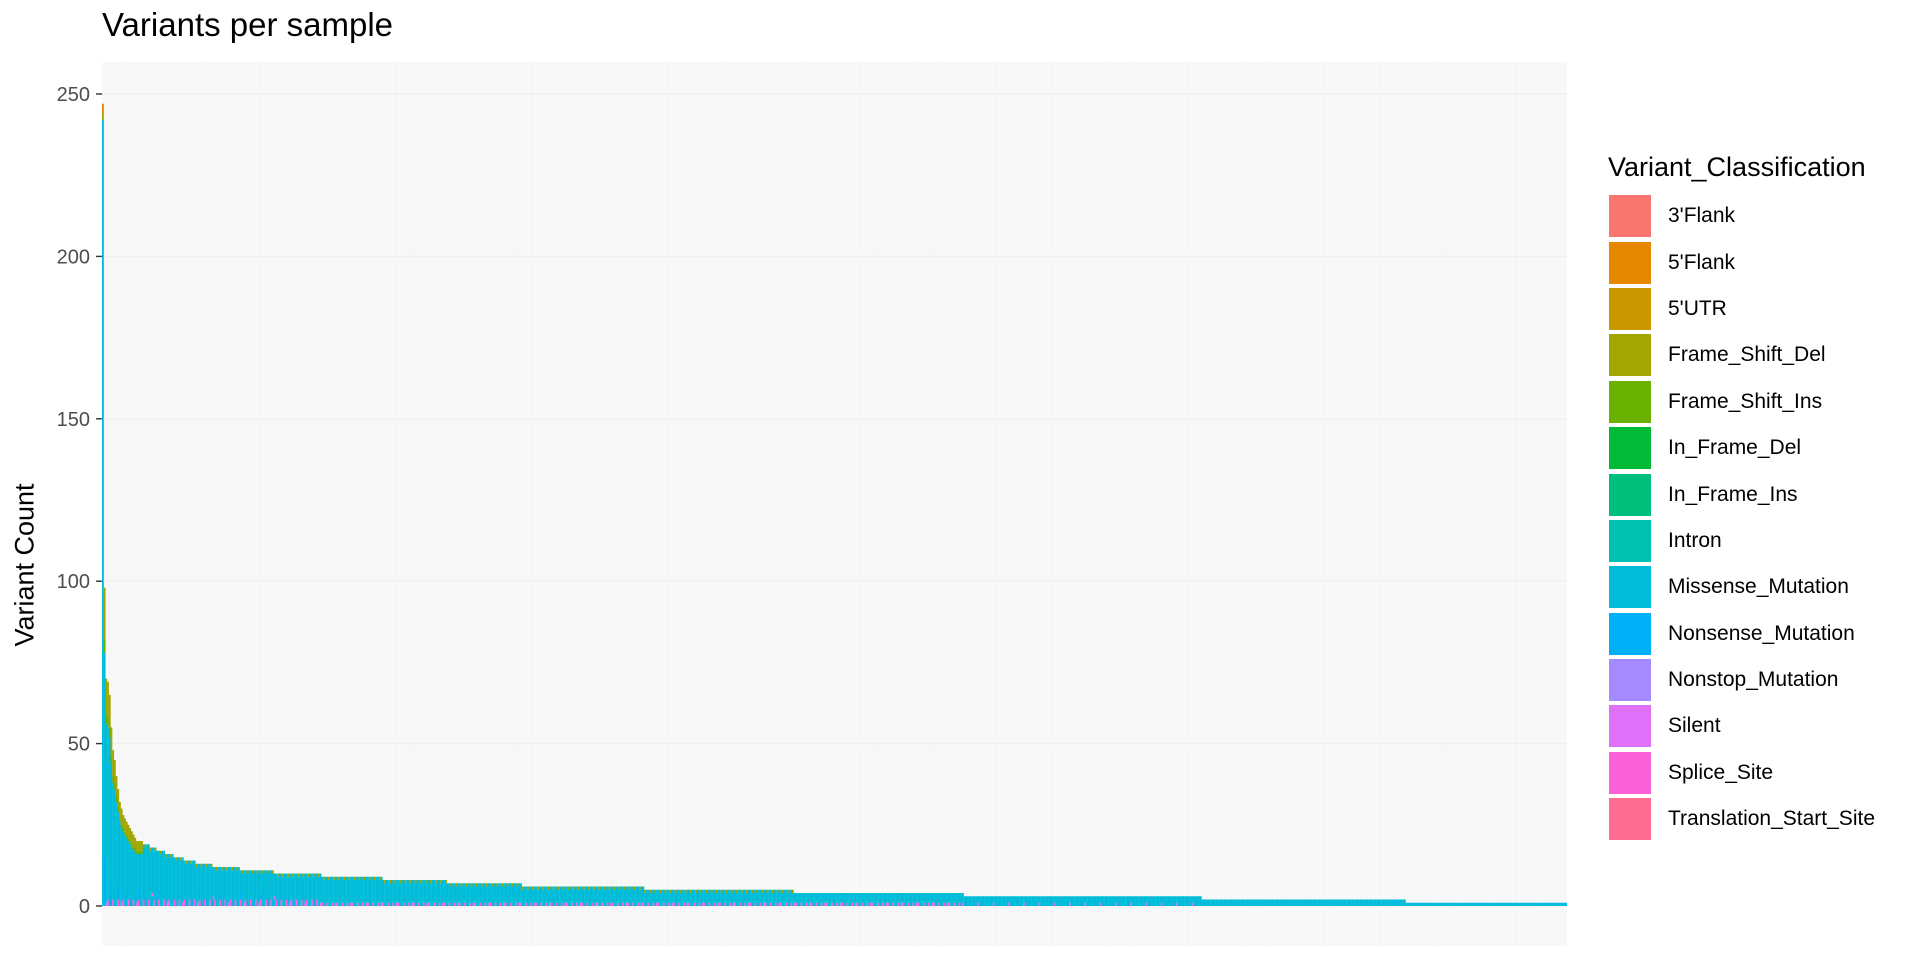 This screenshot has height=960, width=1920. I want to click on legend-label: Intron, so click(1695, 540).